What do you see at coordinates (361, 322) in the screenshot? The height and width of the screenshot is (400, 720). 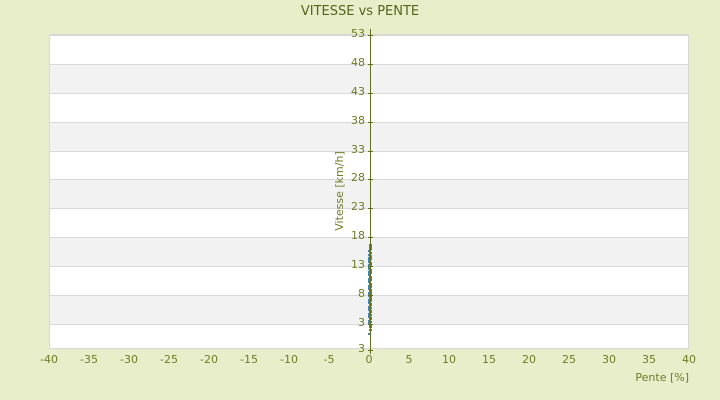 I see `y-tick-label: 3` at bounding box center [361, 322].